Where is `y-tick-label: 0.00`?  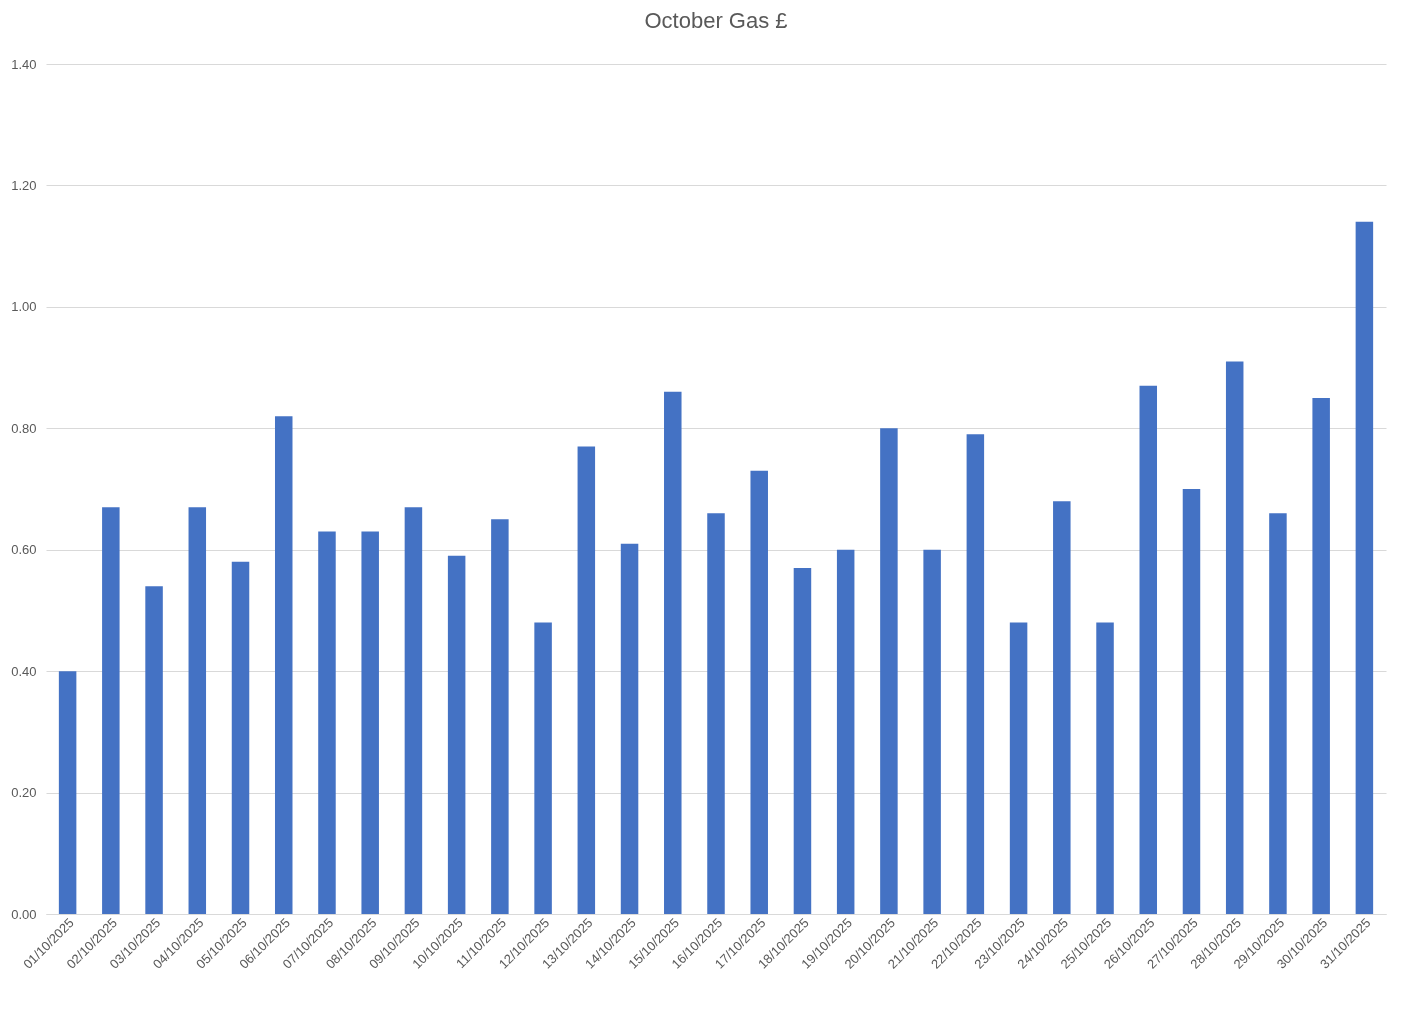 y-tick-label: 0.00 is located at coordinates (24, 914).